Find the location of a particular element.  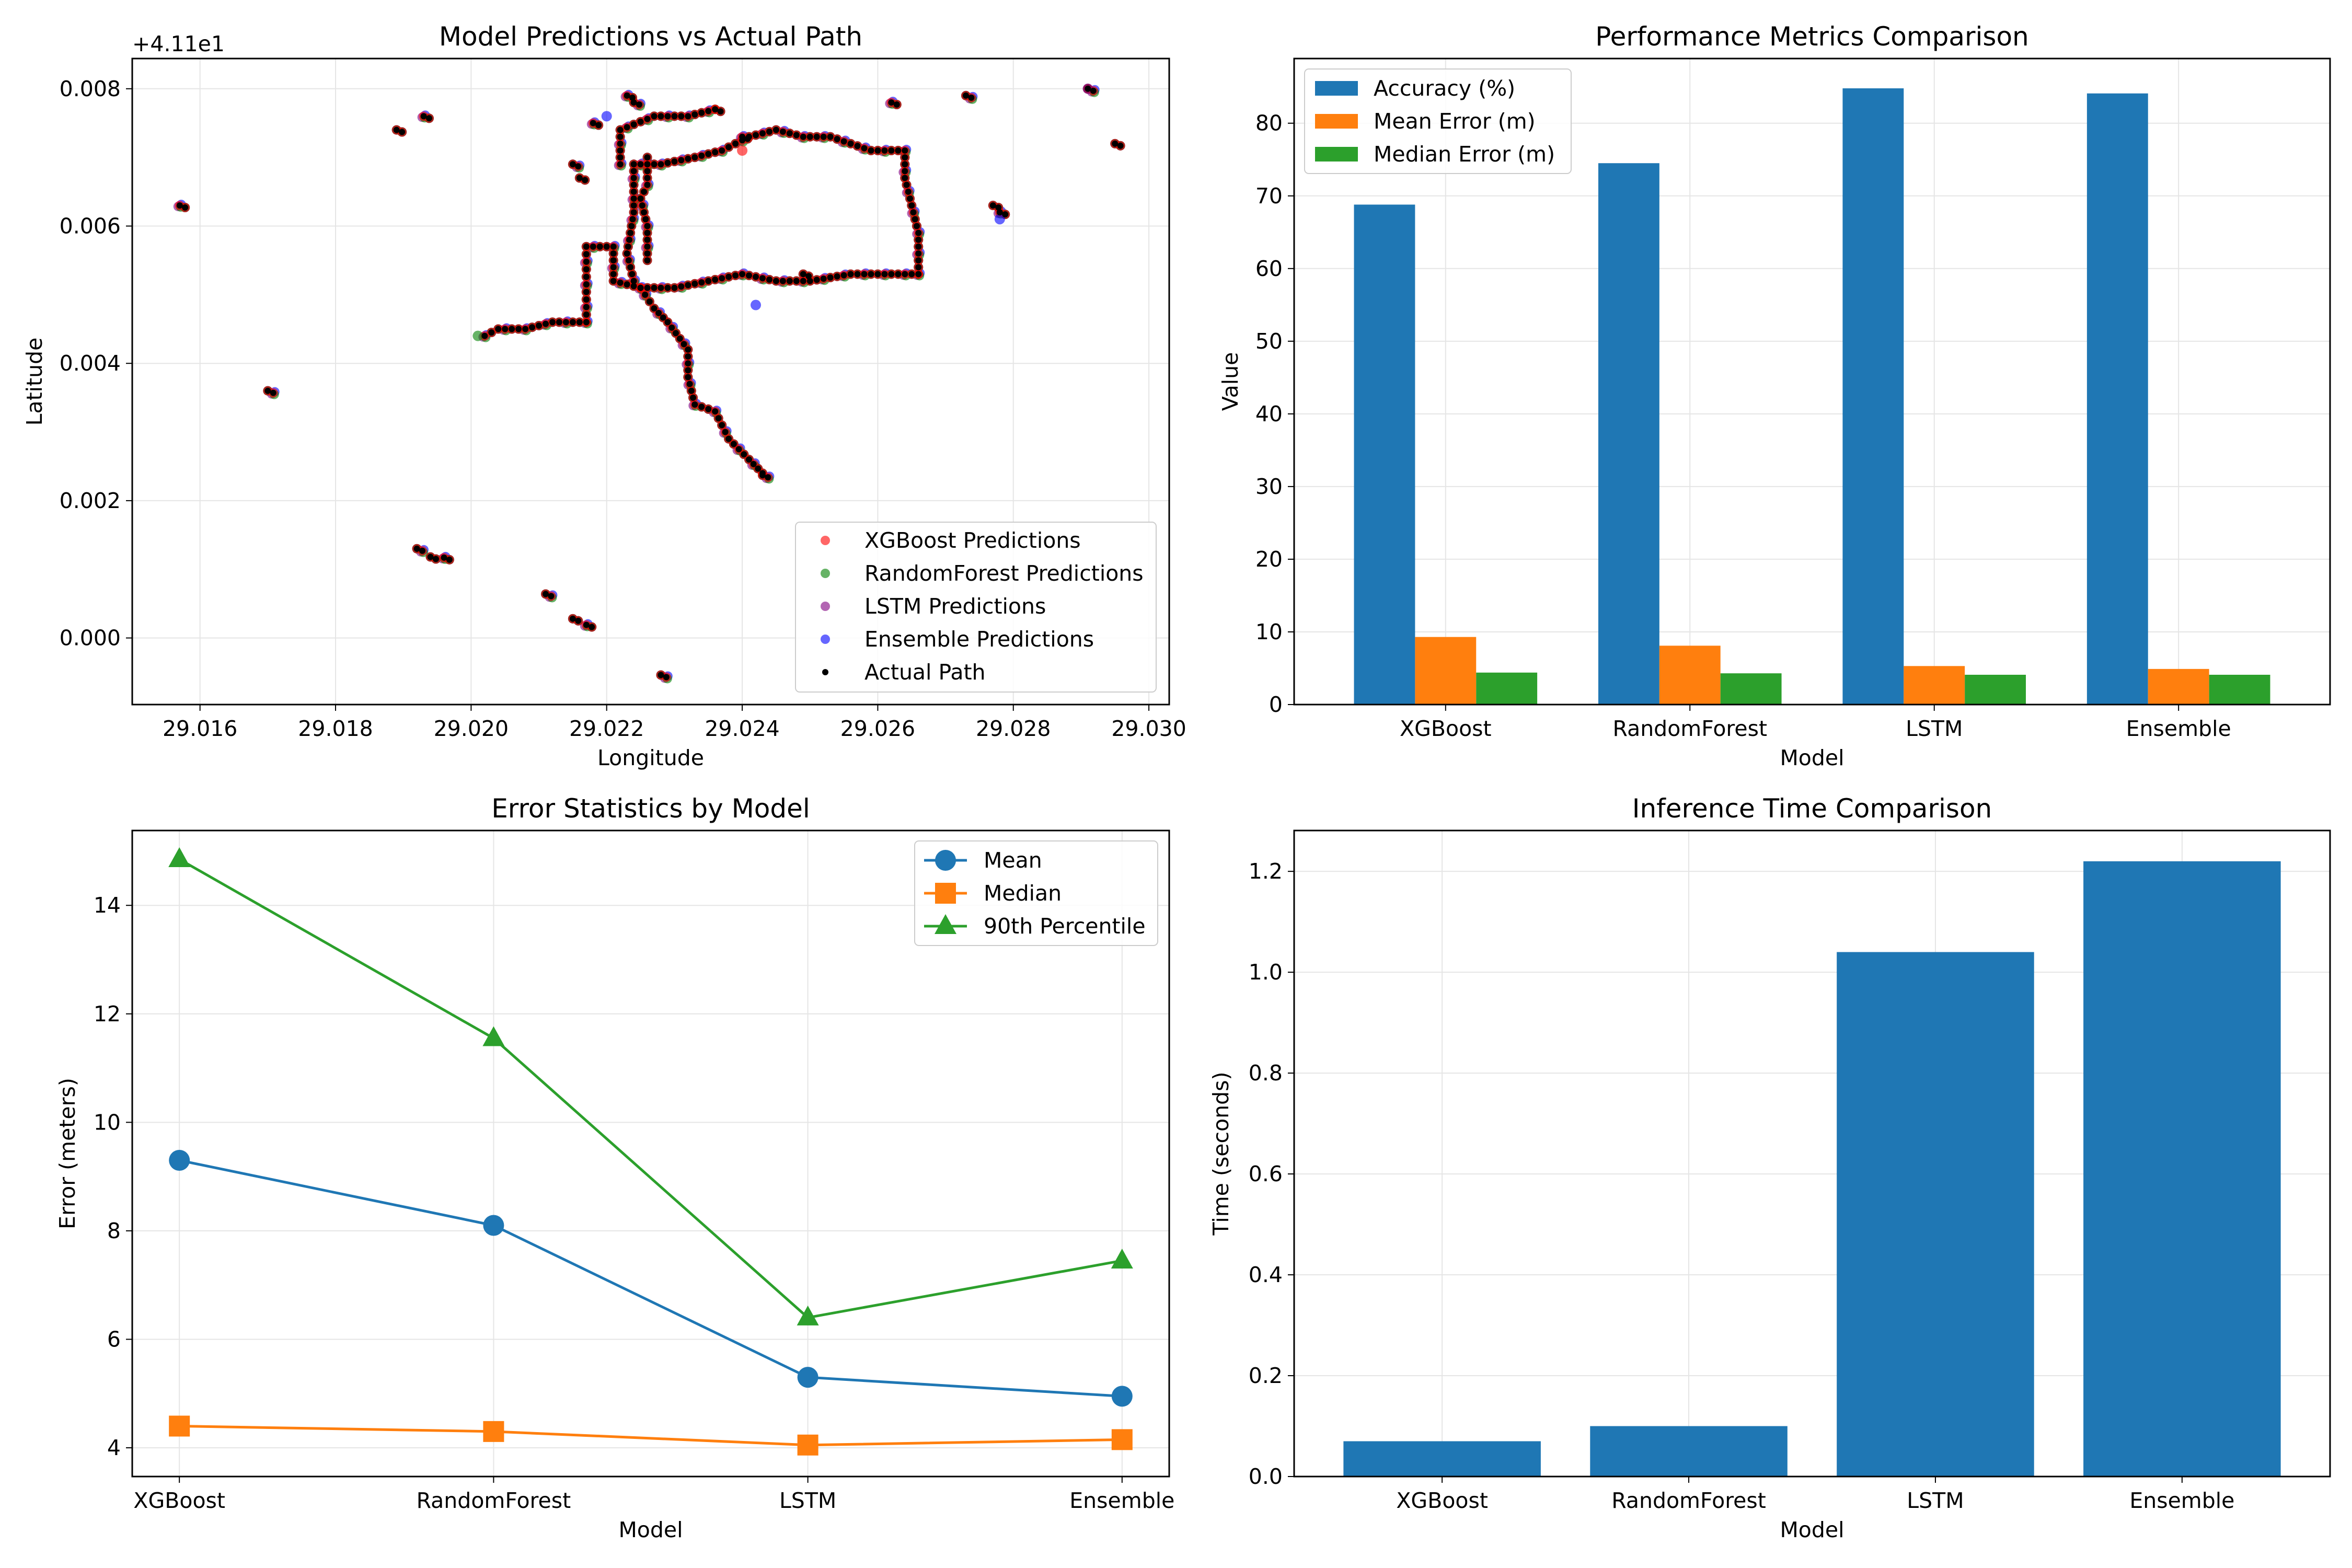

bar is located at coordinates (1628, 434).